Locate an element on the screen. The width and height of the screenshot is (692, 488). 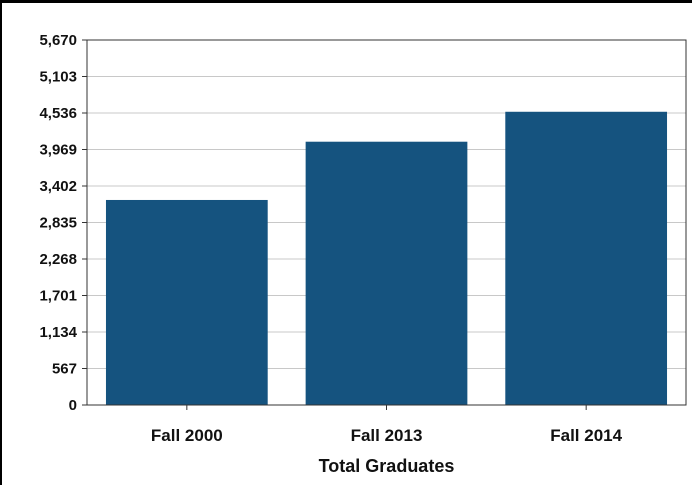
x-tick-label: Fall 2013 is located at coordinates (387, 435).